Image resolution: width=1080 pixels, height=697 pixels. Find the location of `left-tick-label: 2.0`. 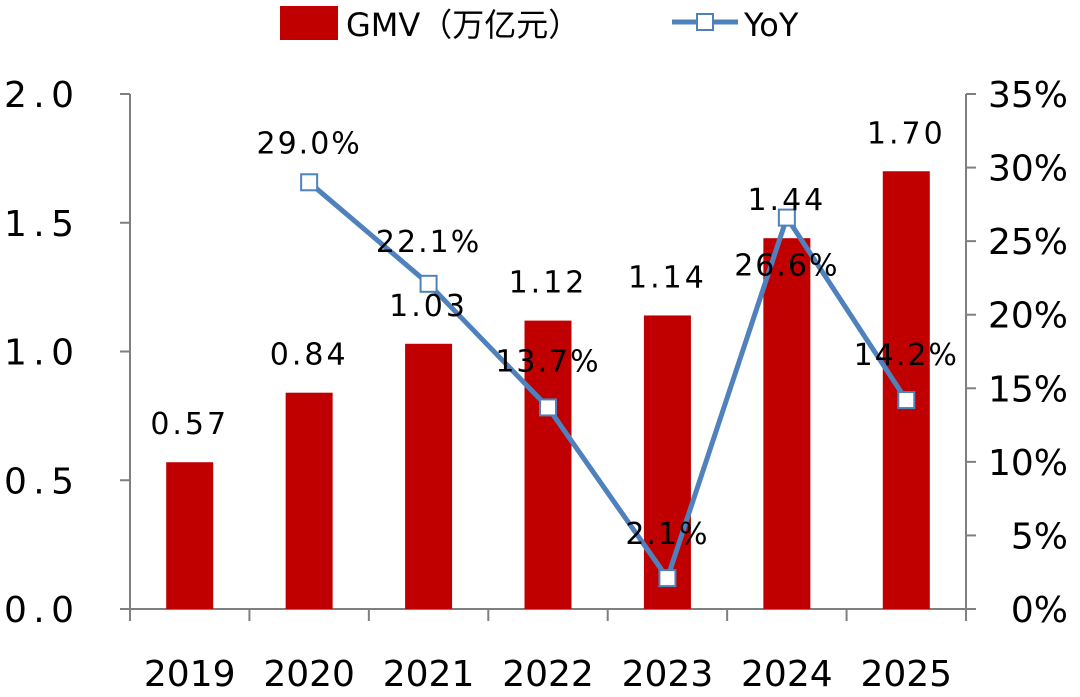

left-tick-label: 2.0 is located at coordinates (39, 95).